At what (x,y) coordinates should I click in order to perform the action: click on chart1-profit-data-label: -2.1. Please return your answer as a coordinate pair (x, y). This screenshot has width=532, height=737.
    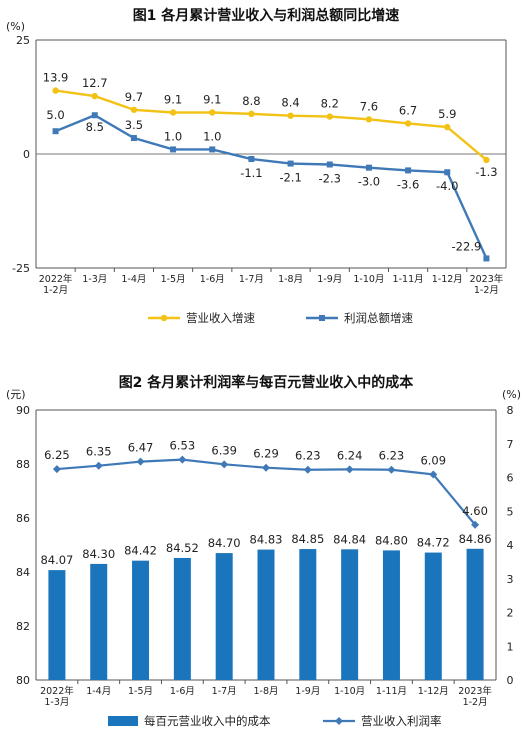
    Looking at the image, I should click on (290, 178).